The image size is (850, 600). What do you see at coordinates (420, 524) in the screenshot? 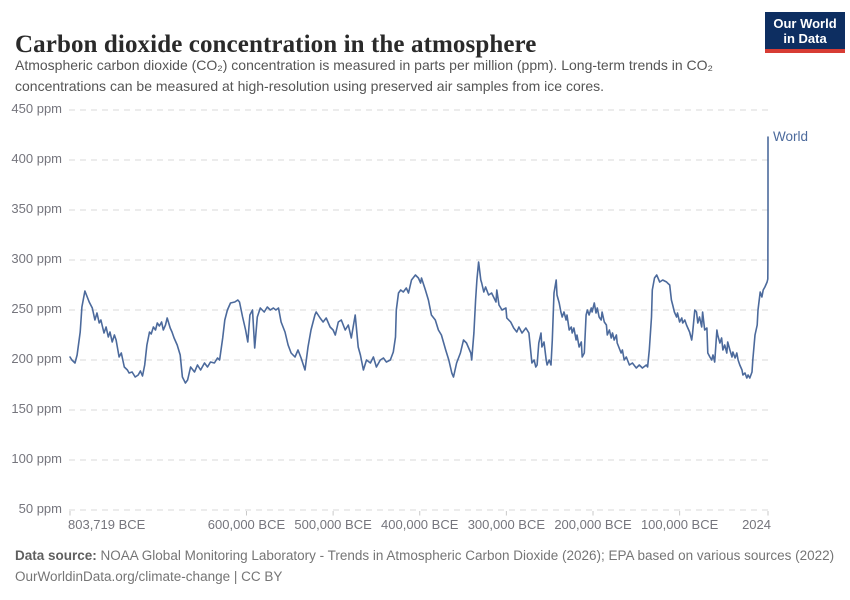
I see `x-axis-tick-label: 400,000 BCE` at bounding box center [420, 524].